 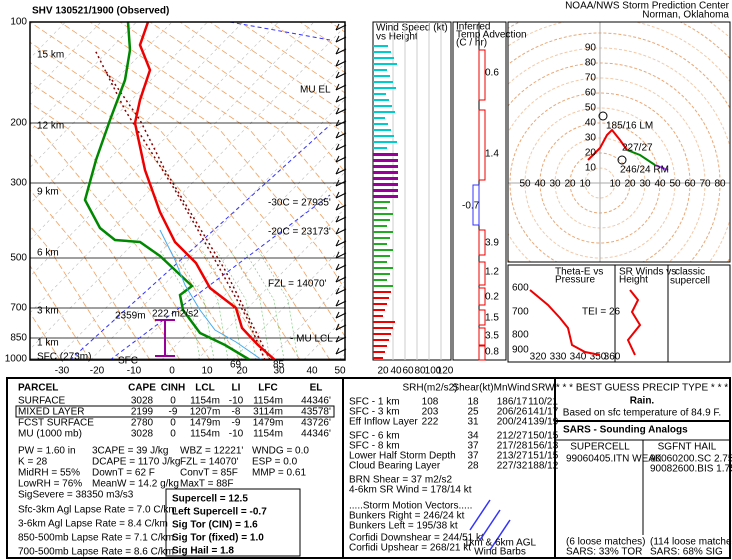 What do you see at coordinates (430, 422) in the screenshot?
I see `cell: 222` at bounding box center [430, 422].